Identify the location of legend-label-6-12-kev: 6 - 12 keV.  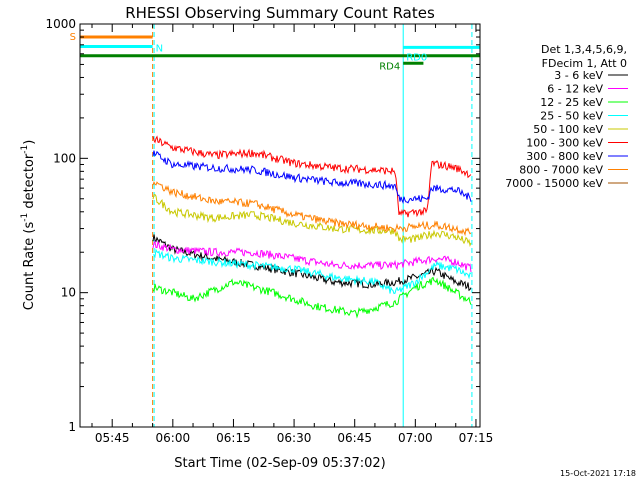
(575, 89).